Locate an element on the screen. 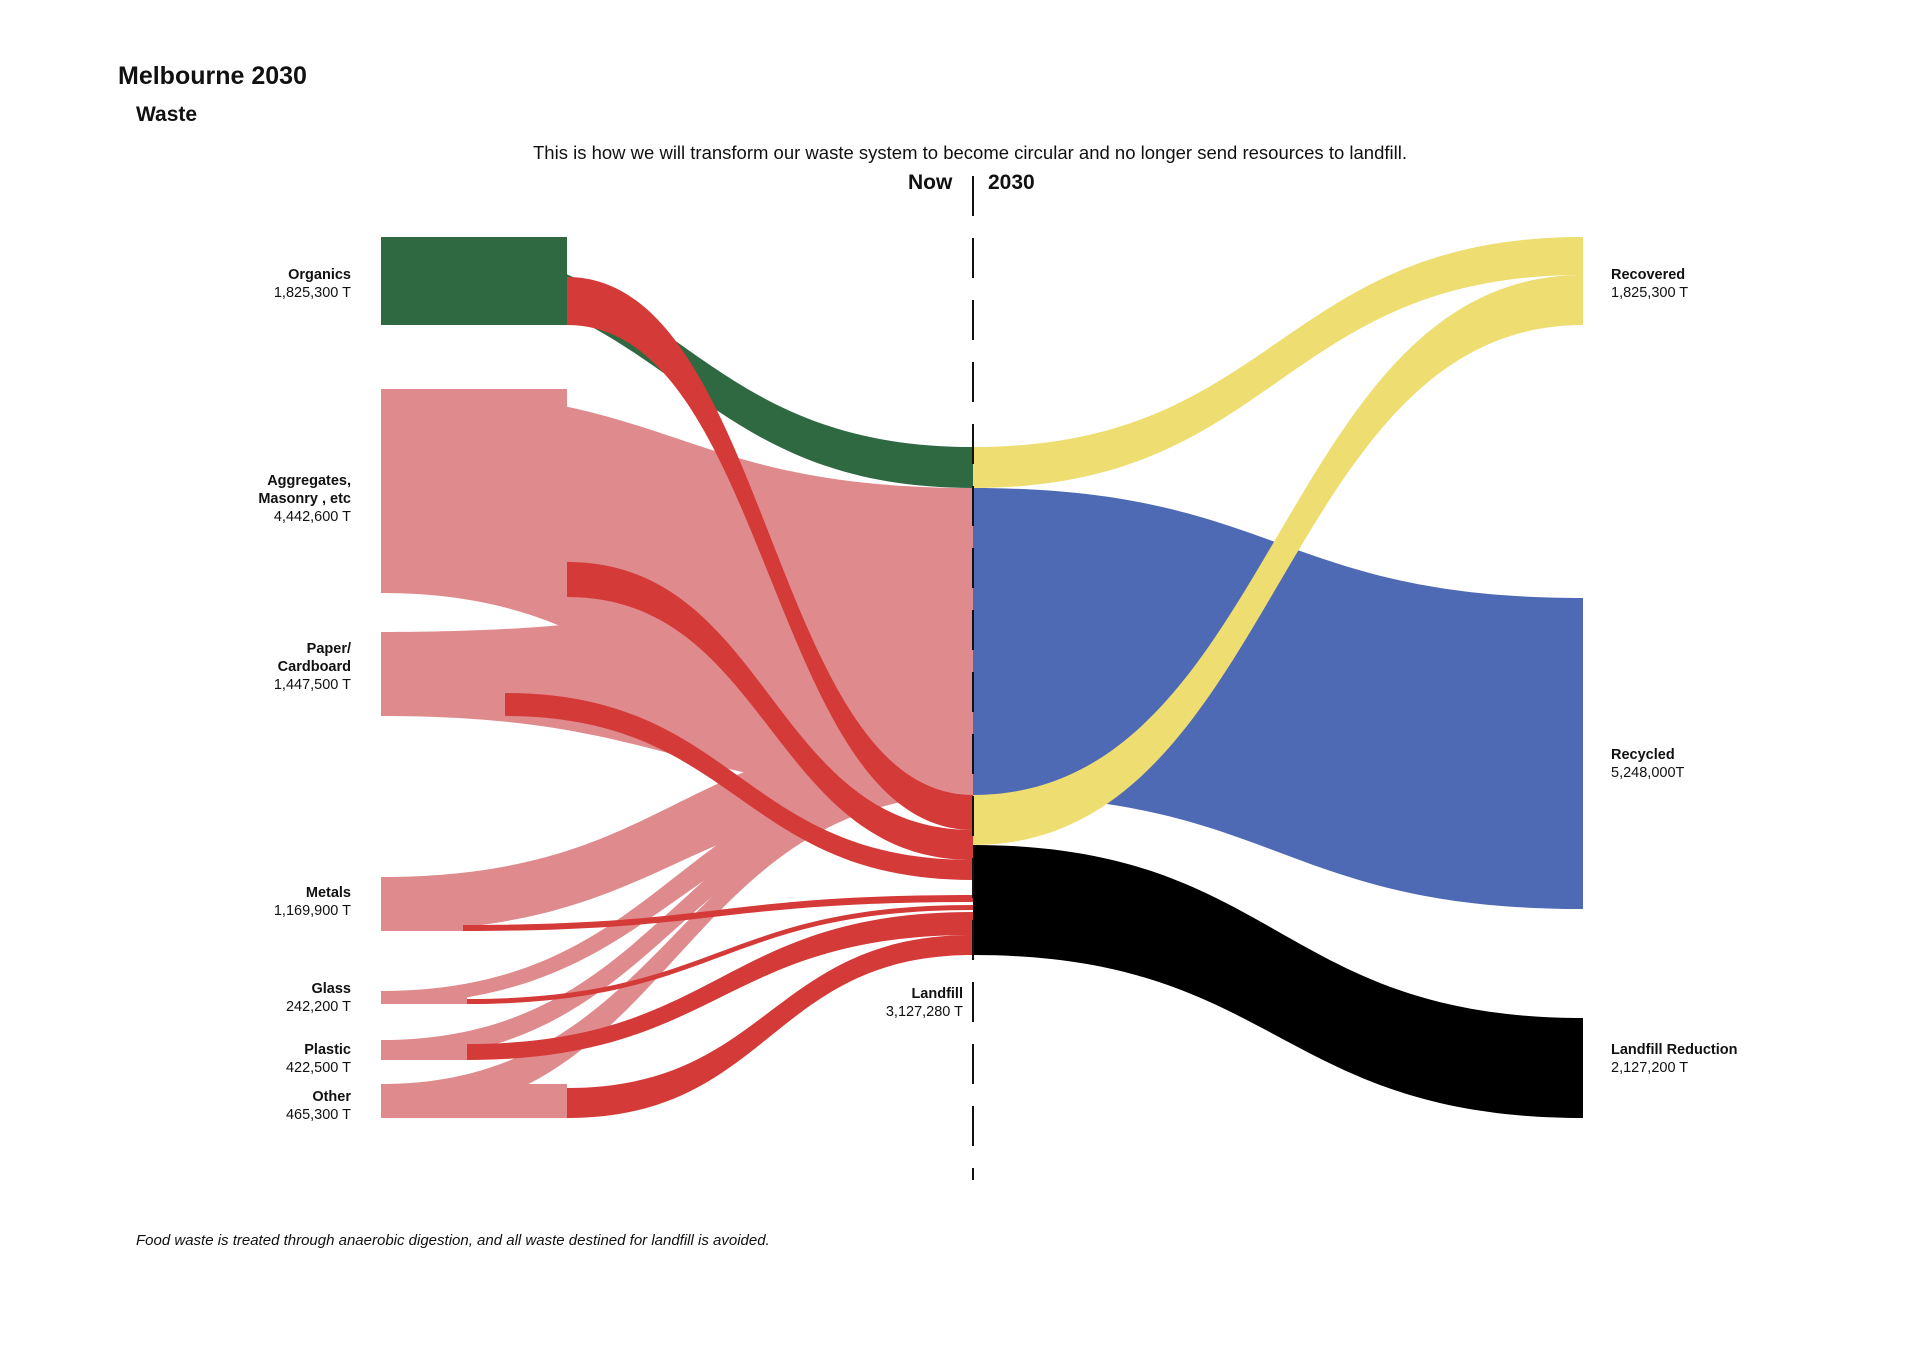 The width and height of the screenshot is (1920, 1353). source-name: Other is located at coordinates (331, 1097).